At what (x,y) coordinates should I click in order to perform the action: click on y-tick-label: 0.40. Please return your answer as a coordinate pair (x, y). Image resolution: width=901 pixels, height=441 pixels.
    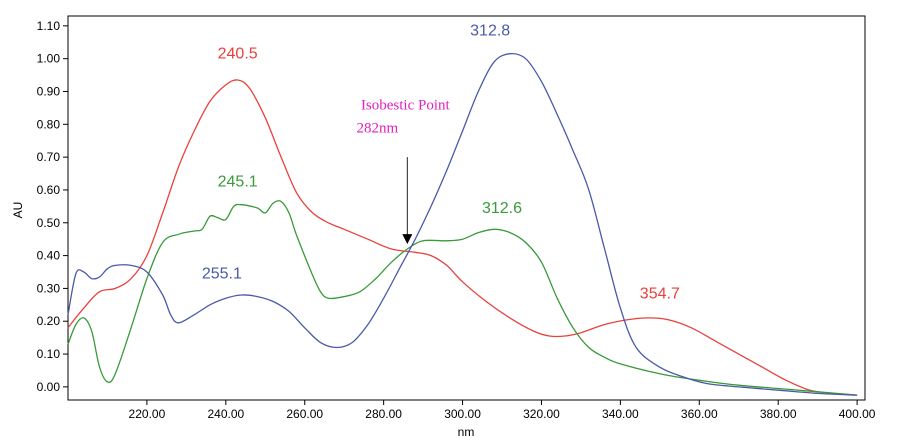
    Looking at the image, I should click on (49, 256).